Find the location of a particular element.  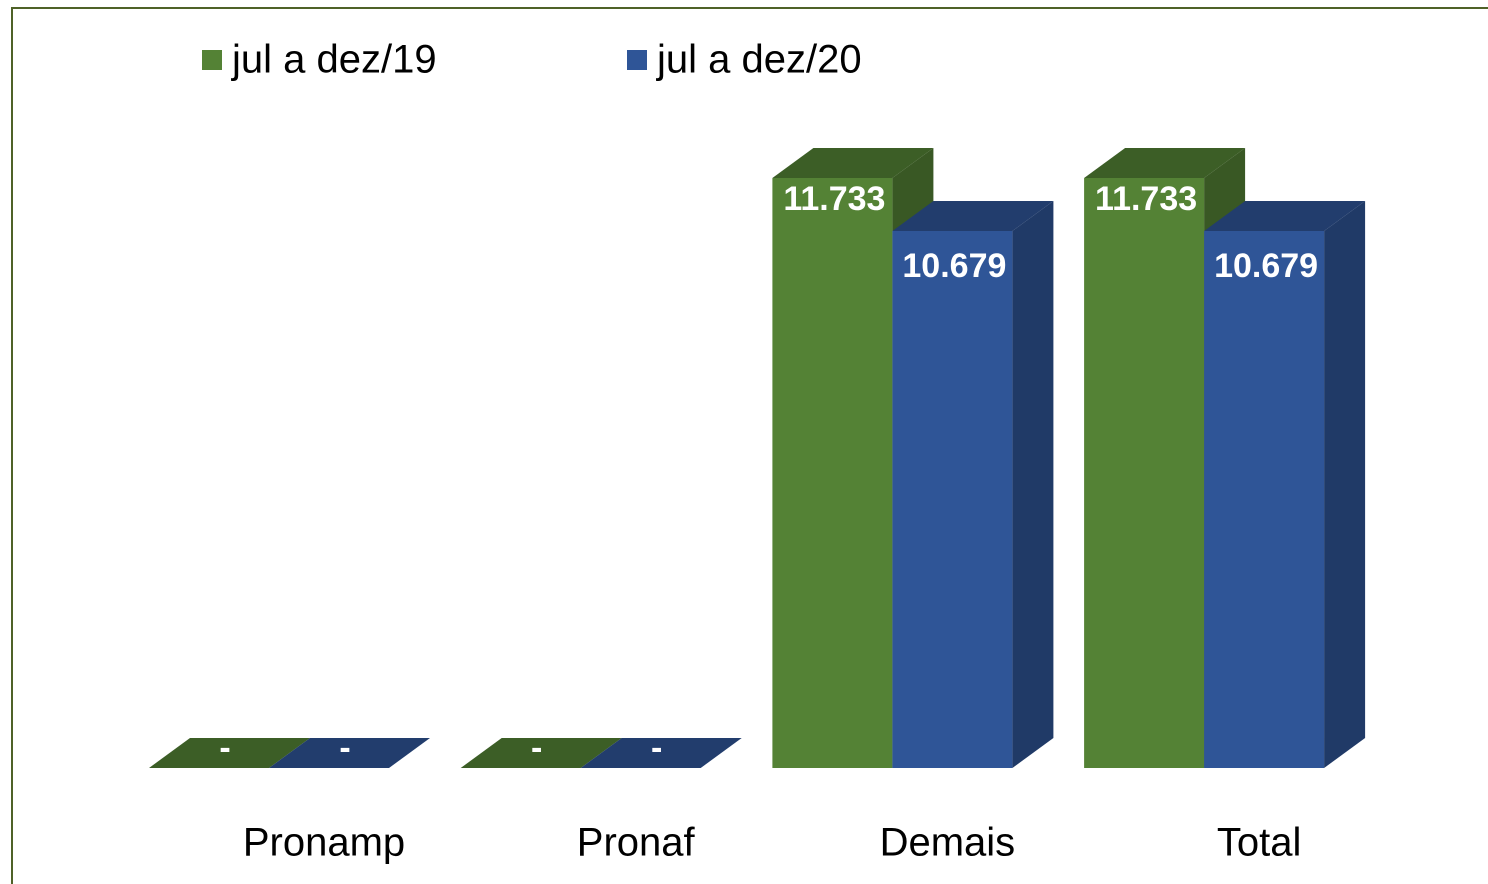

legend-label: jul a dez/20 is located at coordinates (759, 60).